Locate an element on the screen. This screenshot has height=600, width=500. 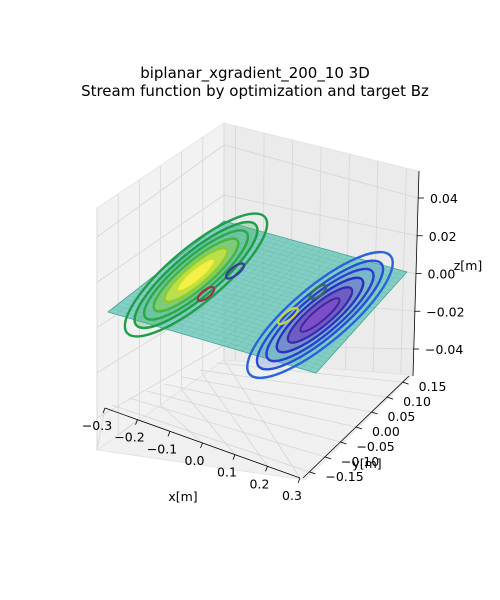
x-tick-label: −0.3 is located at coordinates (97, 425).